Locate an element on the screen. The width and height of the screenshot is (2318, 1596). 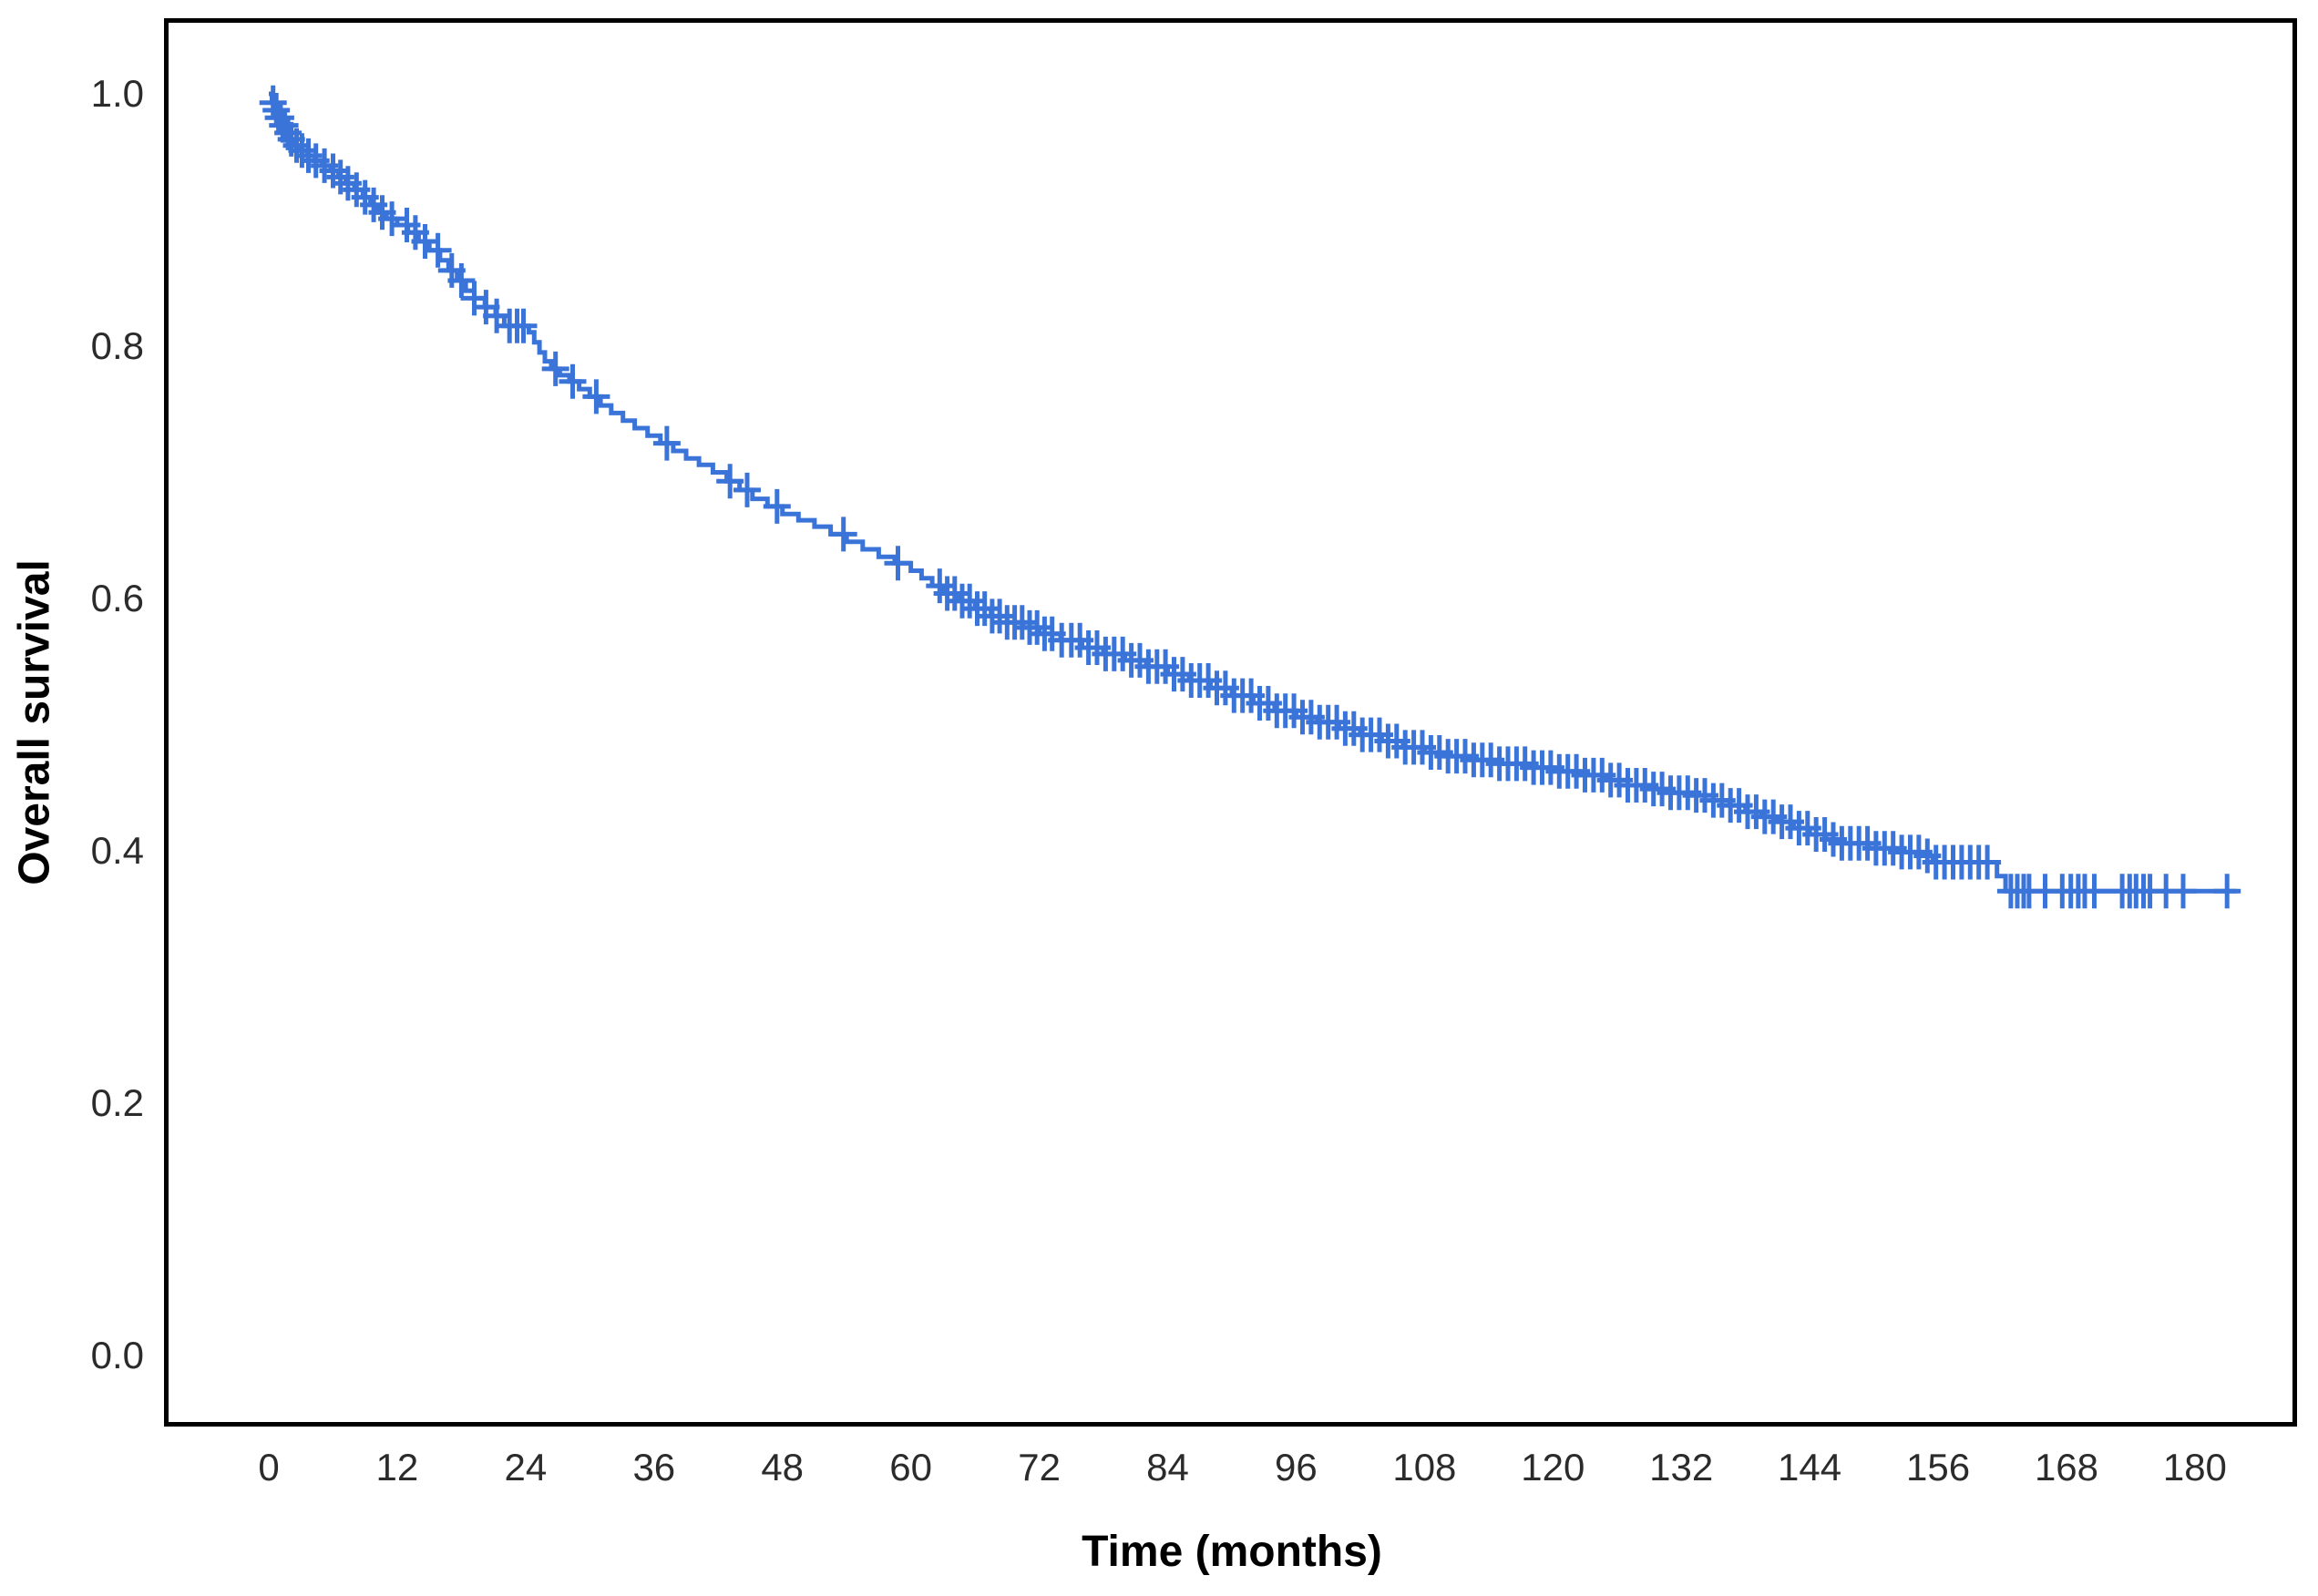
x-tick-label: 0 is located at coordinates (269, 1467).